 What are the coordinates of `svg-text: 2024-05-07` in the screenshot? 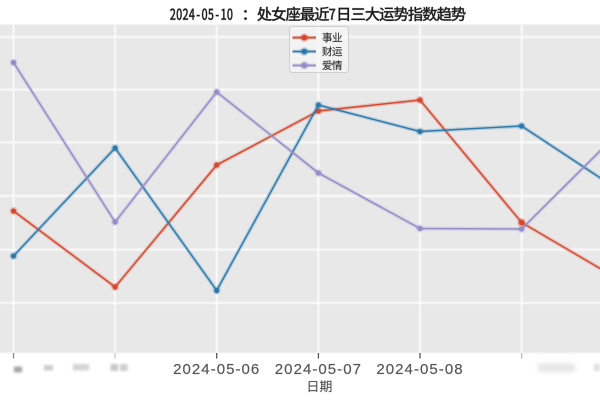 It's located at (318, 369).